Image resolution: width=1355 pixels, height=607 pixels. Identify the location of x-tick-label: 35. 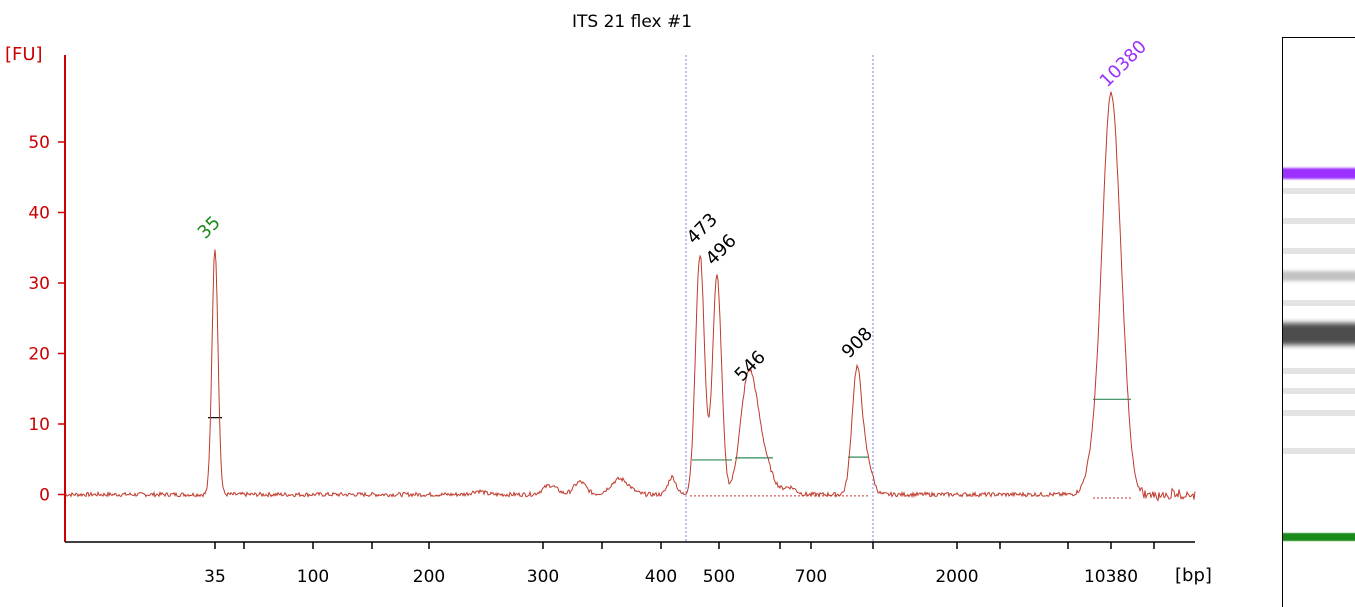
(215, 577).